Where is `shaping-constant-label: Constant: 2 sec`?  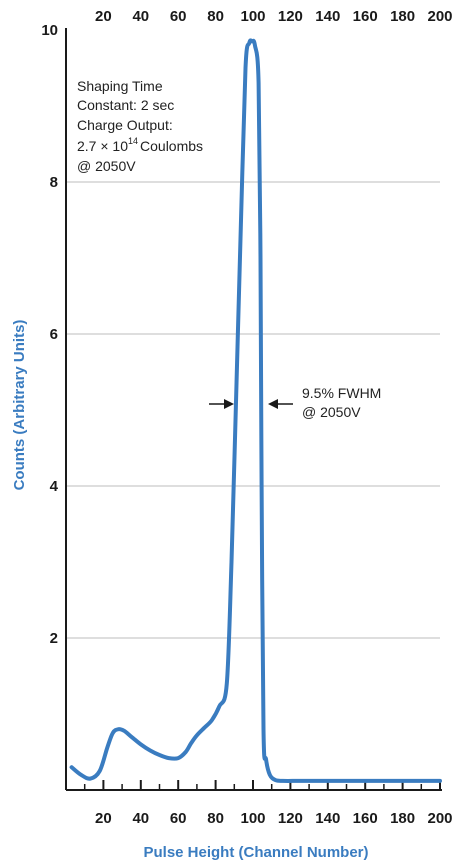 shaping-constant-label: Constant: 2 sec is located at coordinates (125, 105).